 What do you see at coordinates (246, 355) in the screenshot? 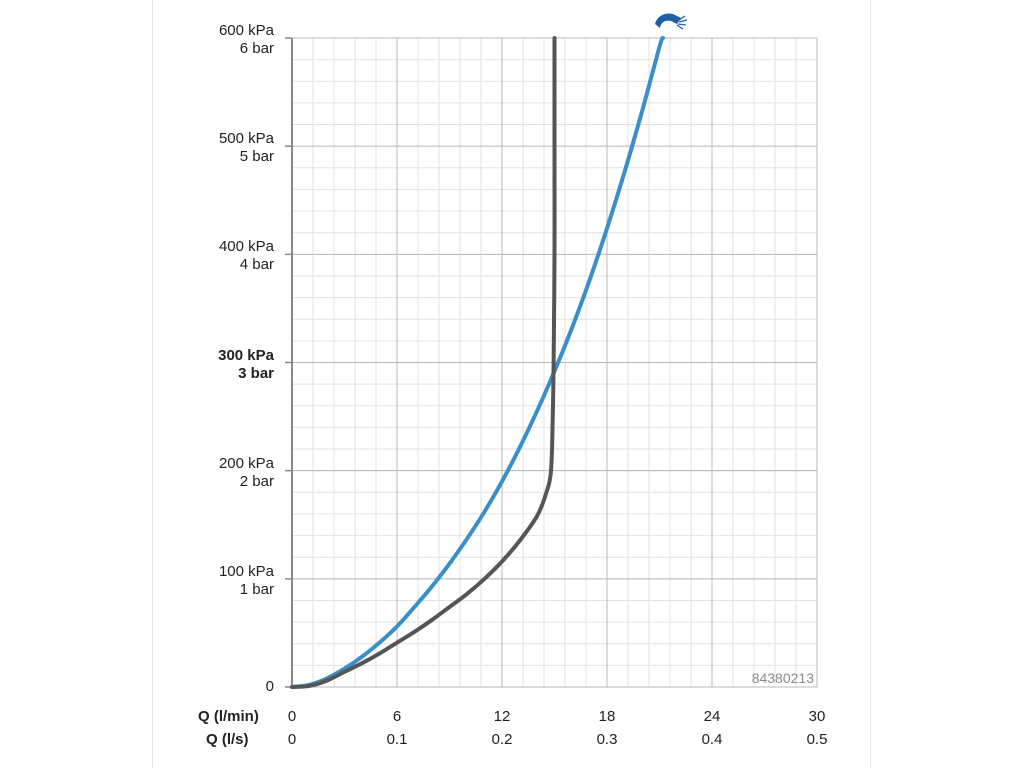
I see `y-tick-label-kpa: 300 kPa` at bounding box center [246, 355].